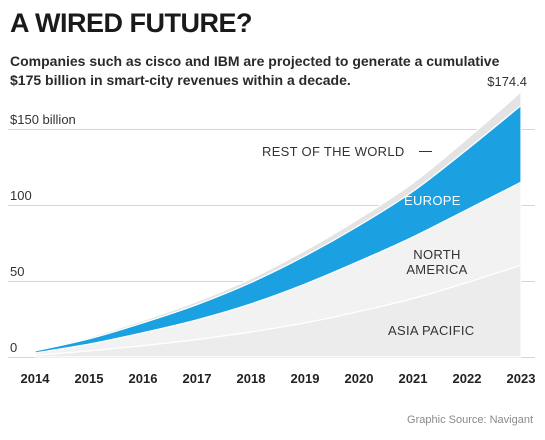 The image size is (545, 440). I want to click on x-tick-label: 2022, so click(467, 378).